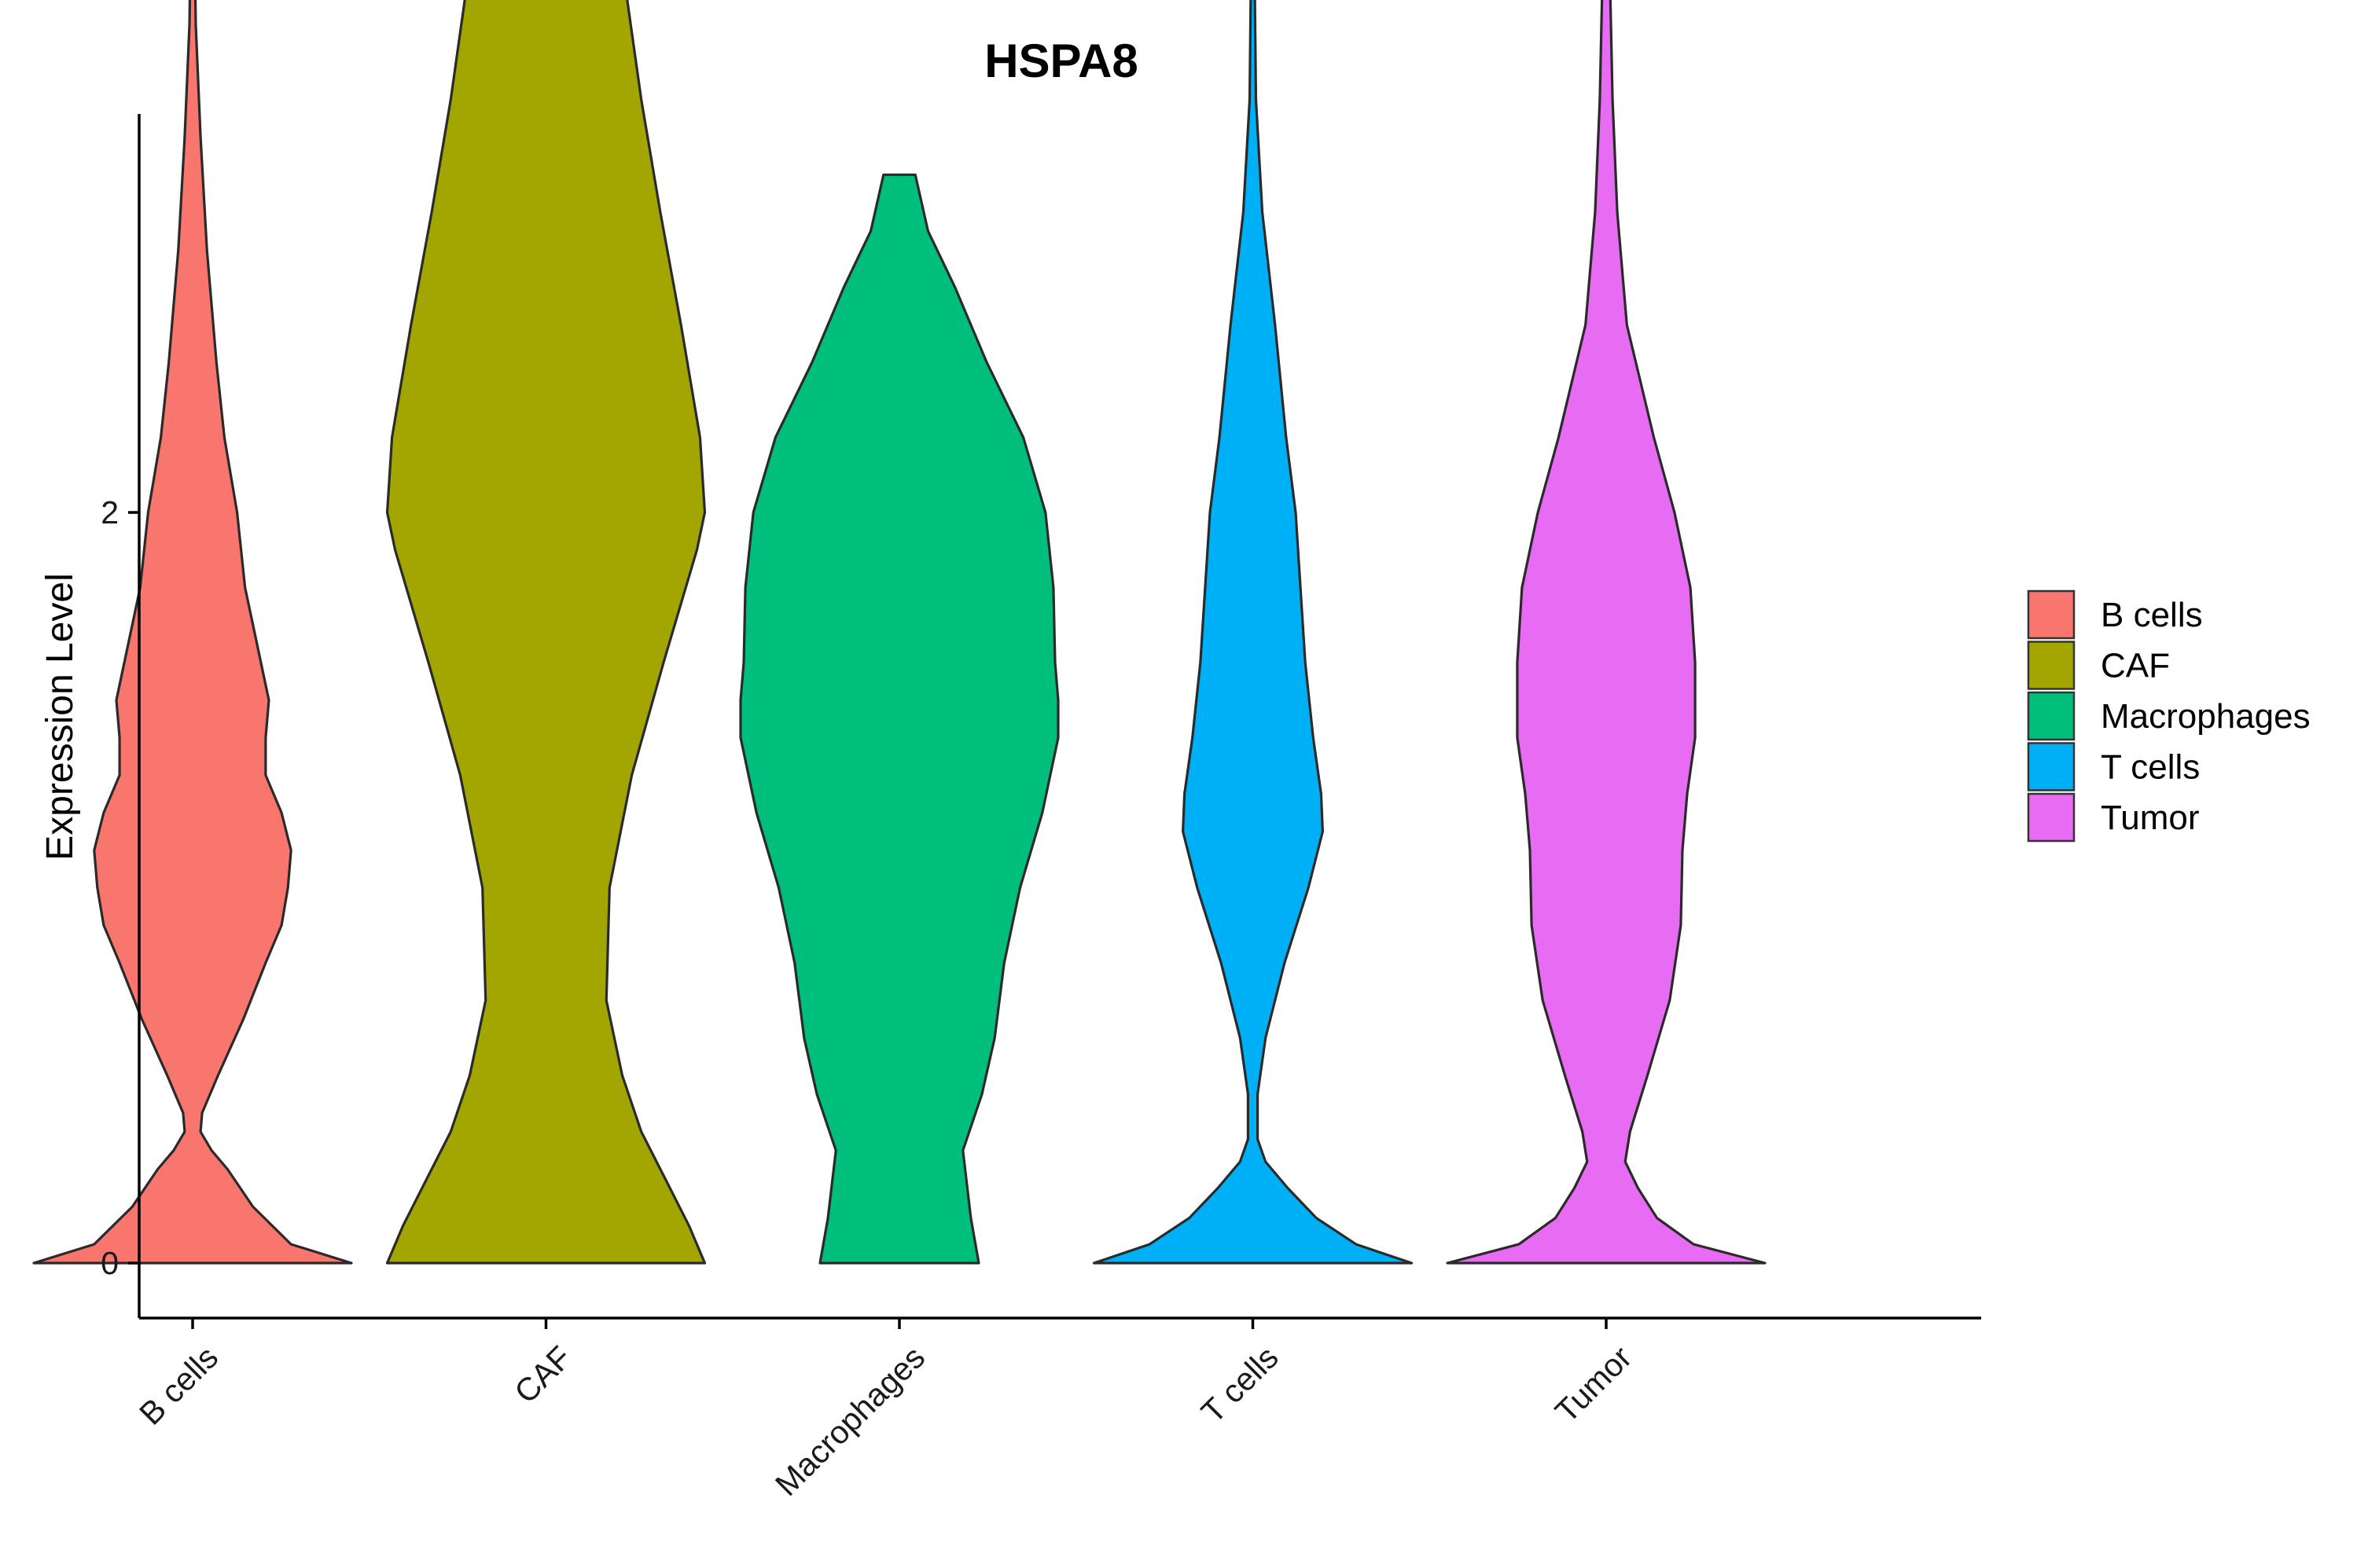 The height and width of the screenshot is (1568, 2368). Describe the element at coordinates (2135, 666) in the screenshot. I see `legend-label: CAF` at that location.